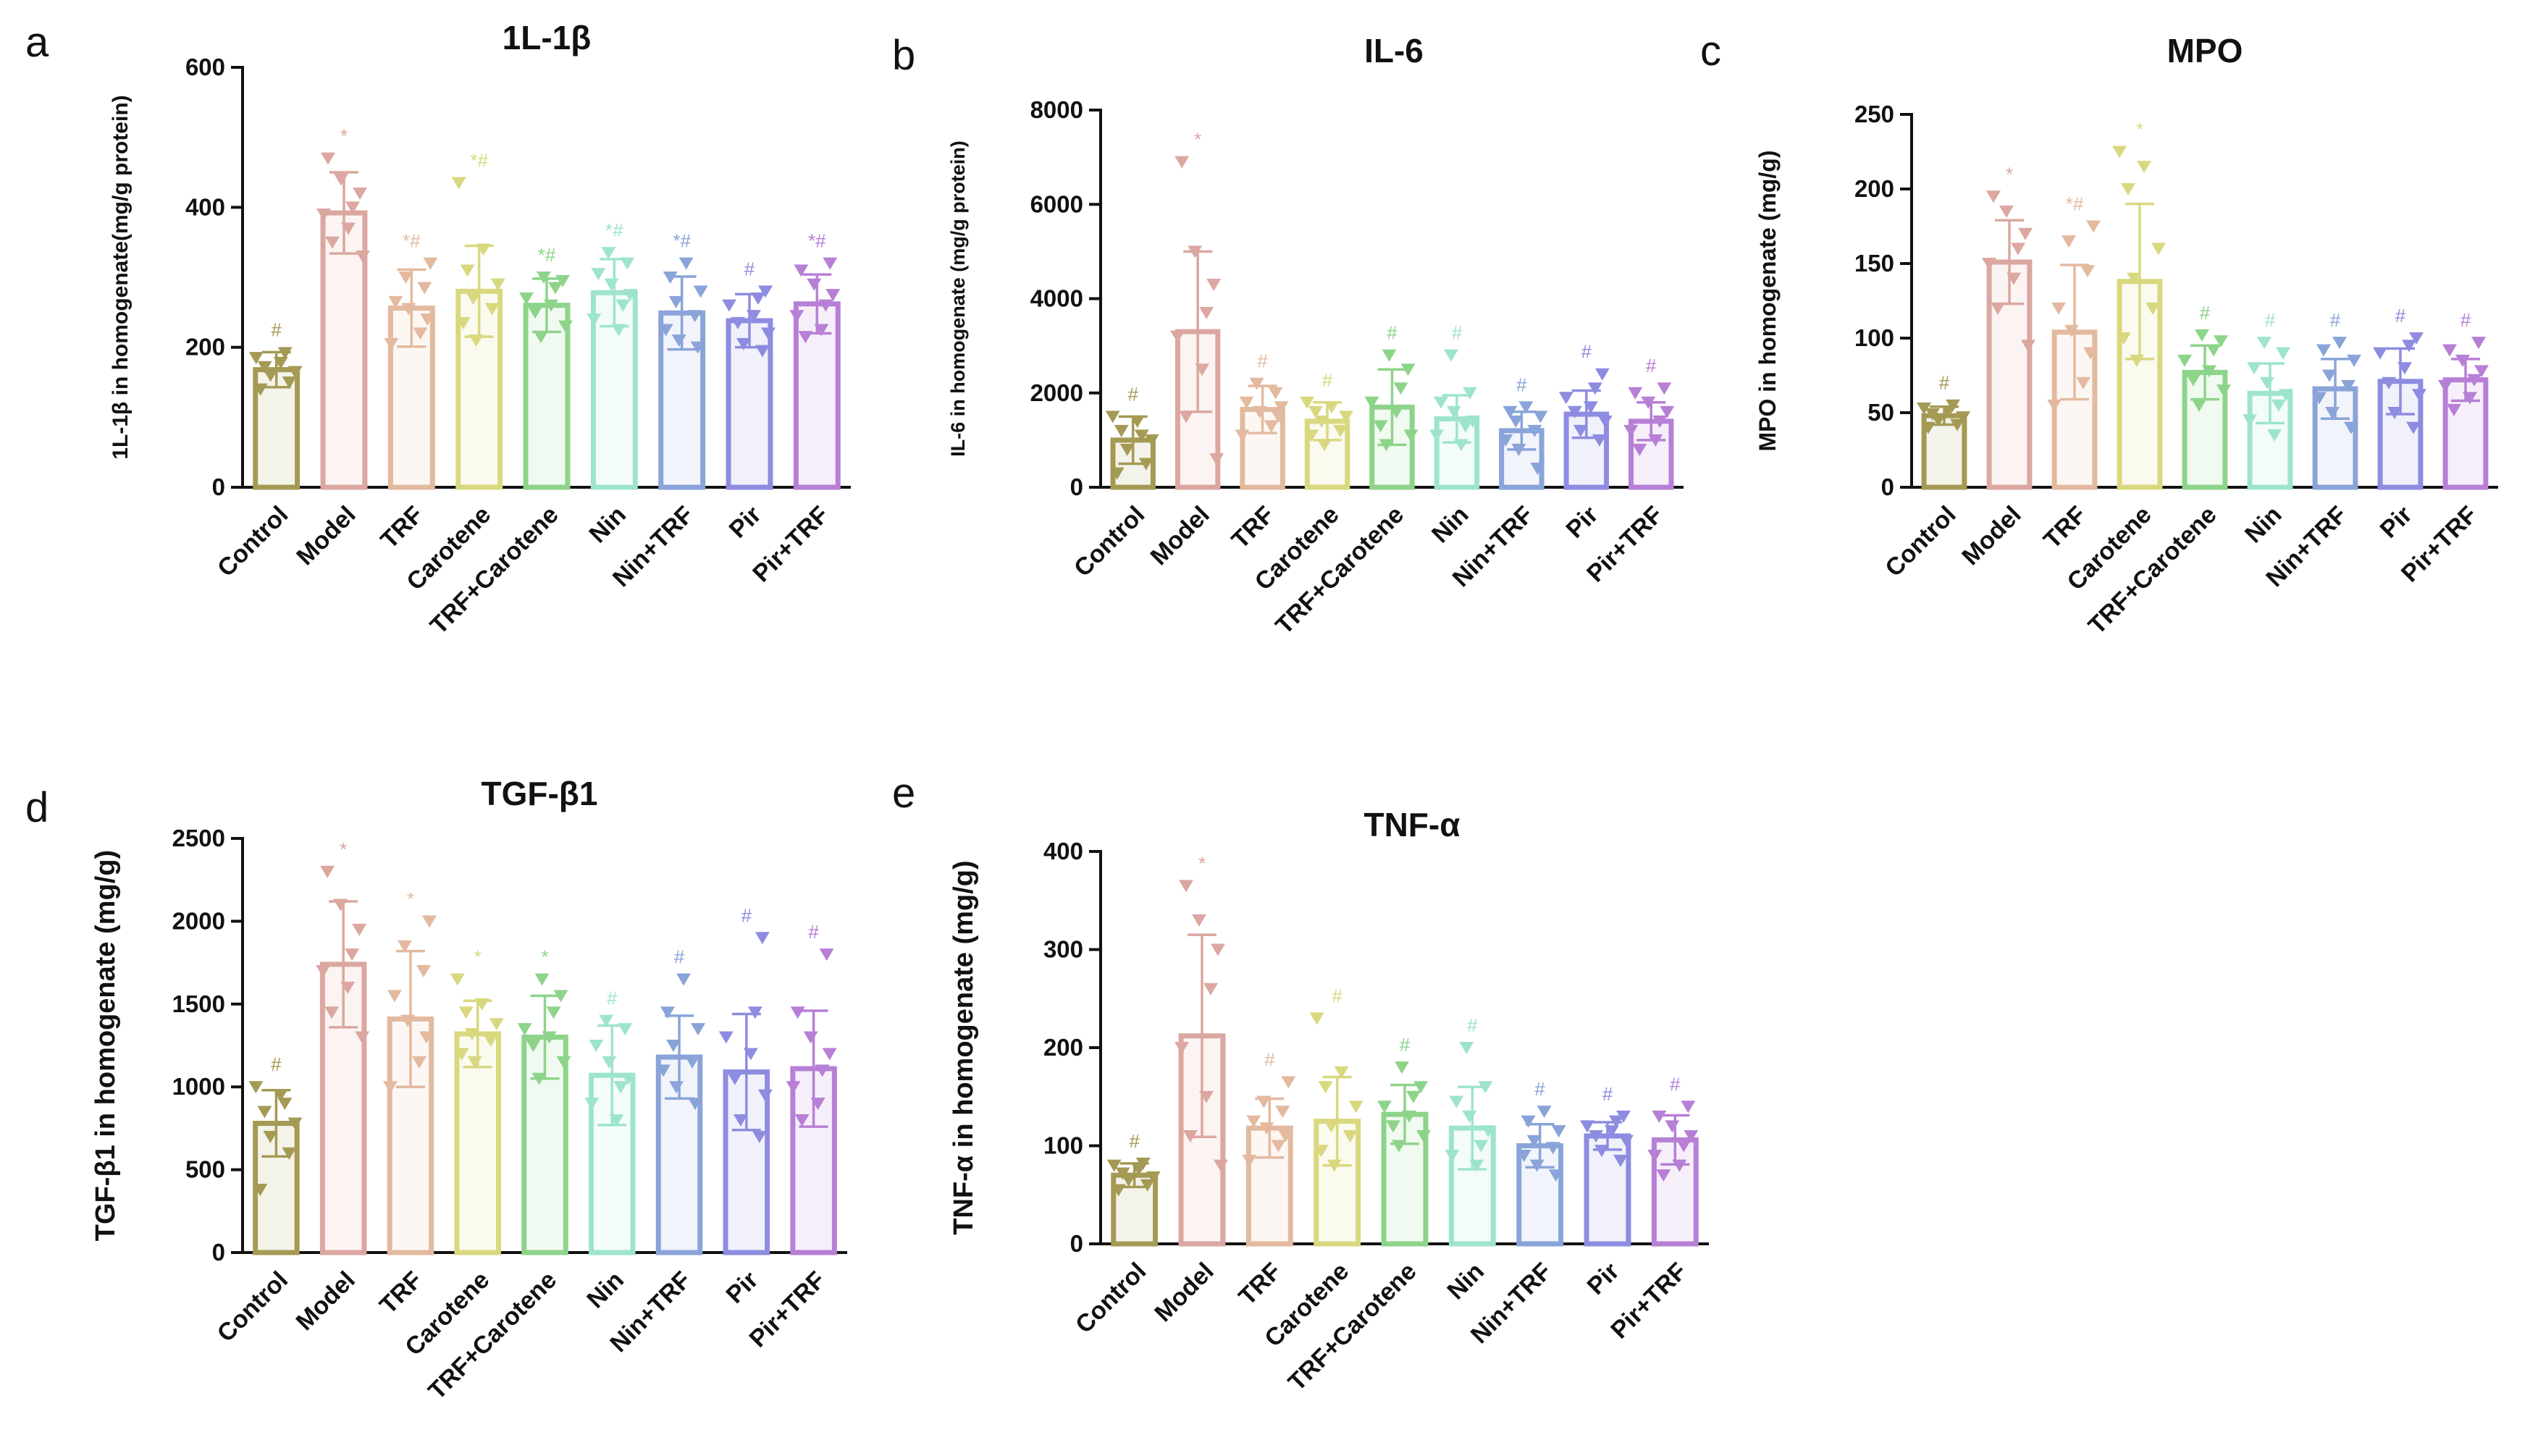 Image resolution: width=2530 pixels, height=1456 pixels. Describe the element at coordinates (547, 38) in the screenshot. I see `chart-title: 1L-1β` at that location.